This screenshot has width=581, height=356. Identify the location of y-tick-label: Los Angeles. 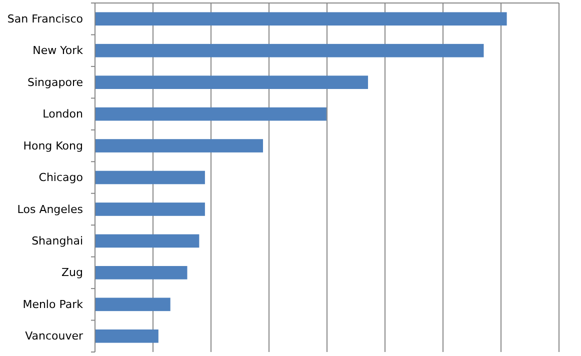
(50, 209).